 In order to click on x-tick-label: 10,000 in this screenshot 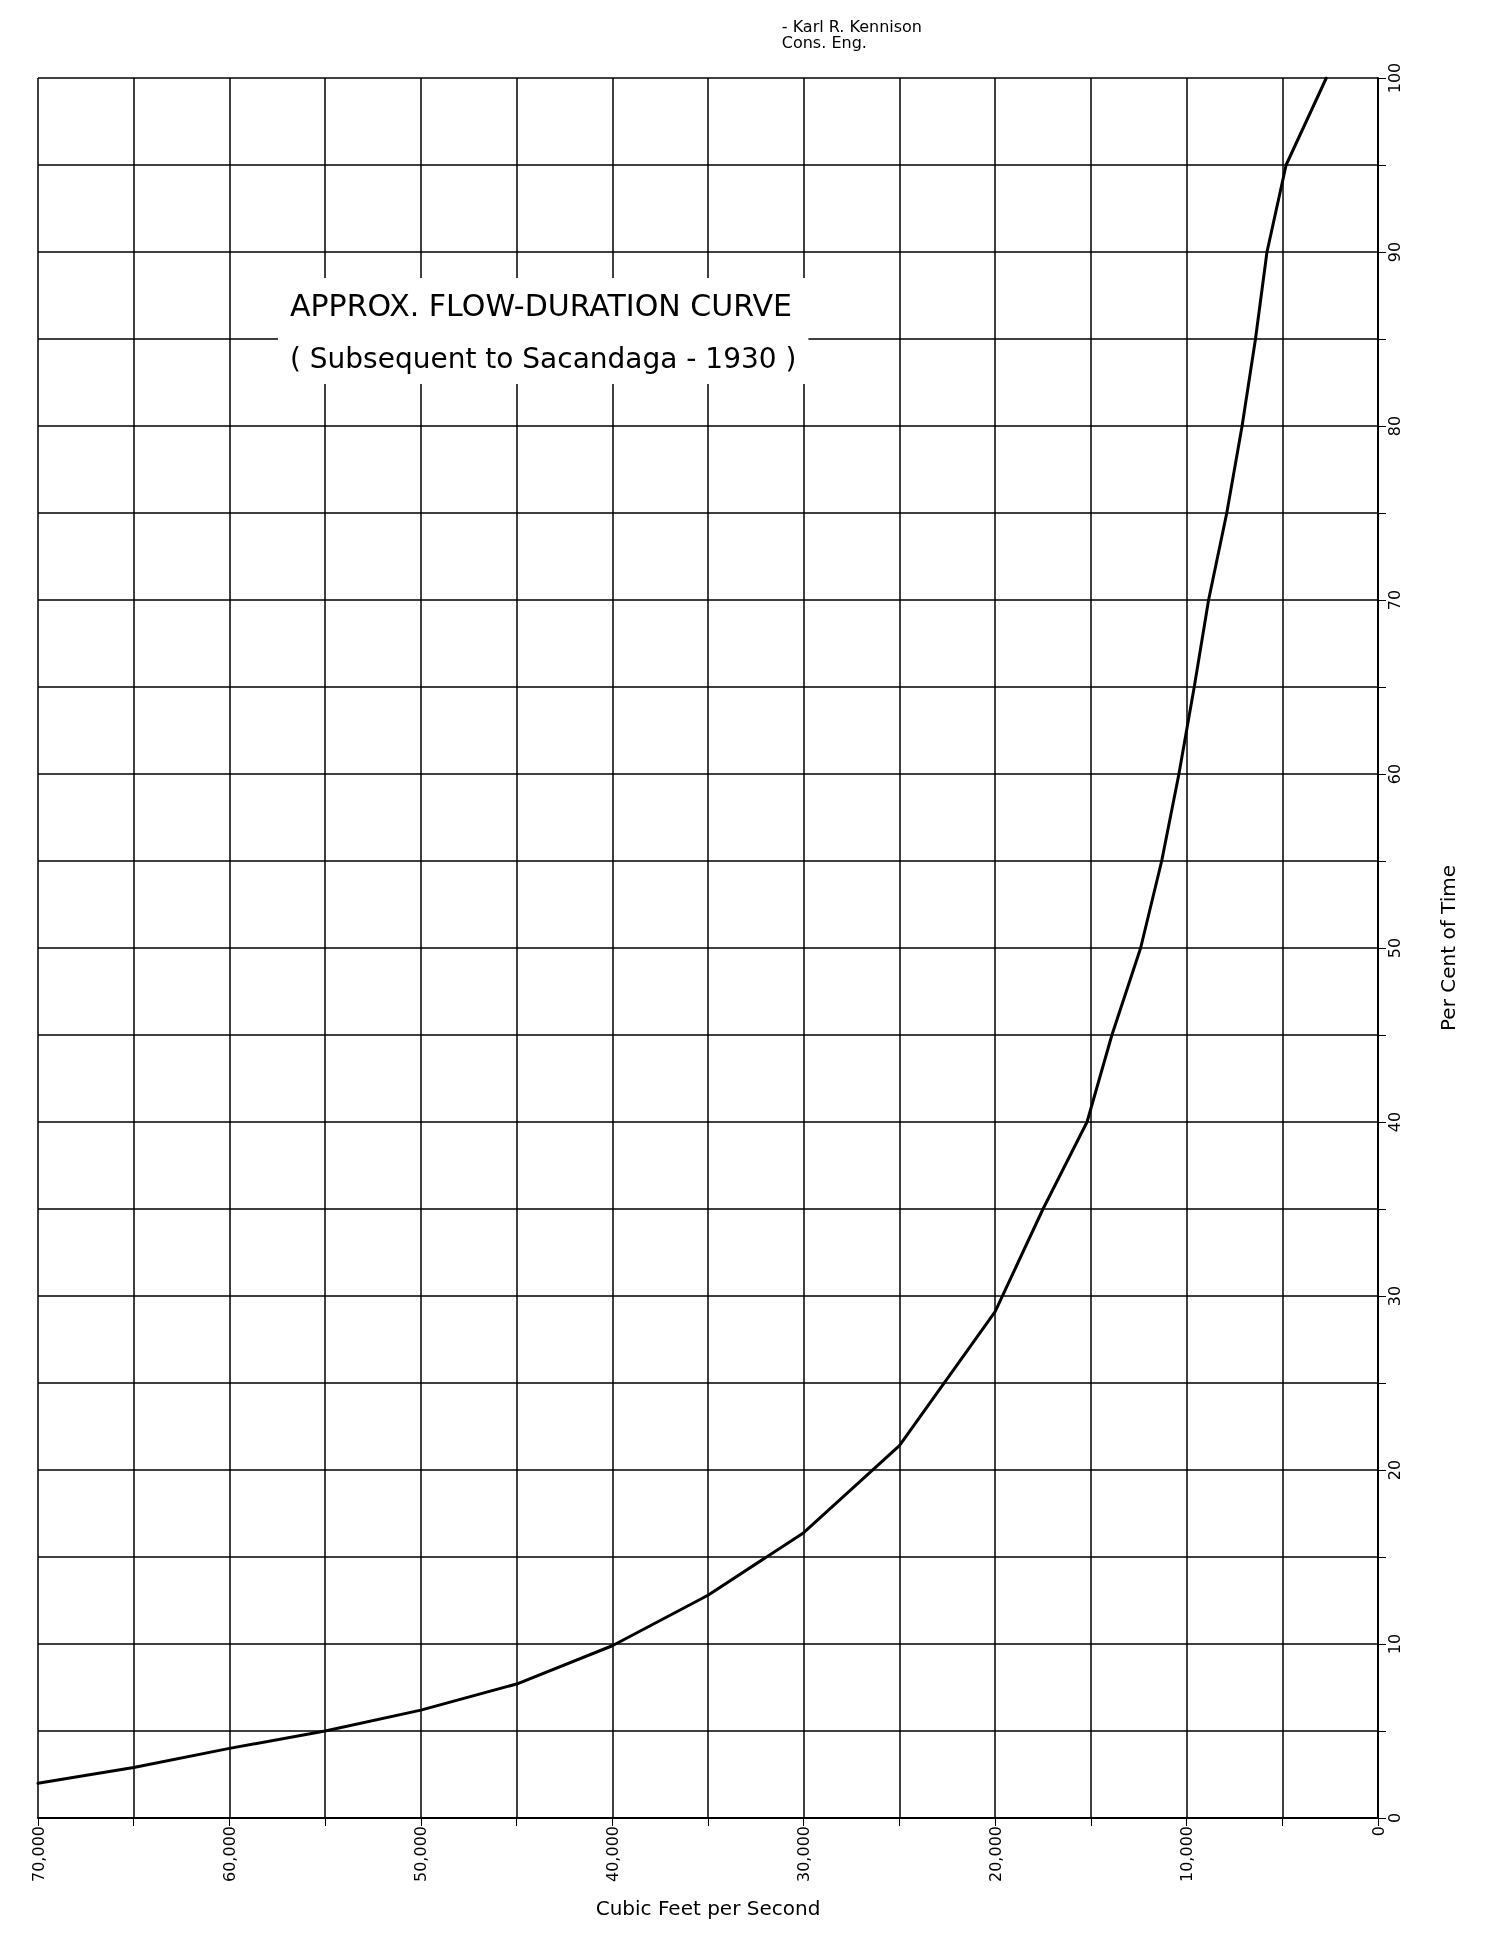, I will do `click(1187, 1854)`.